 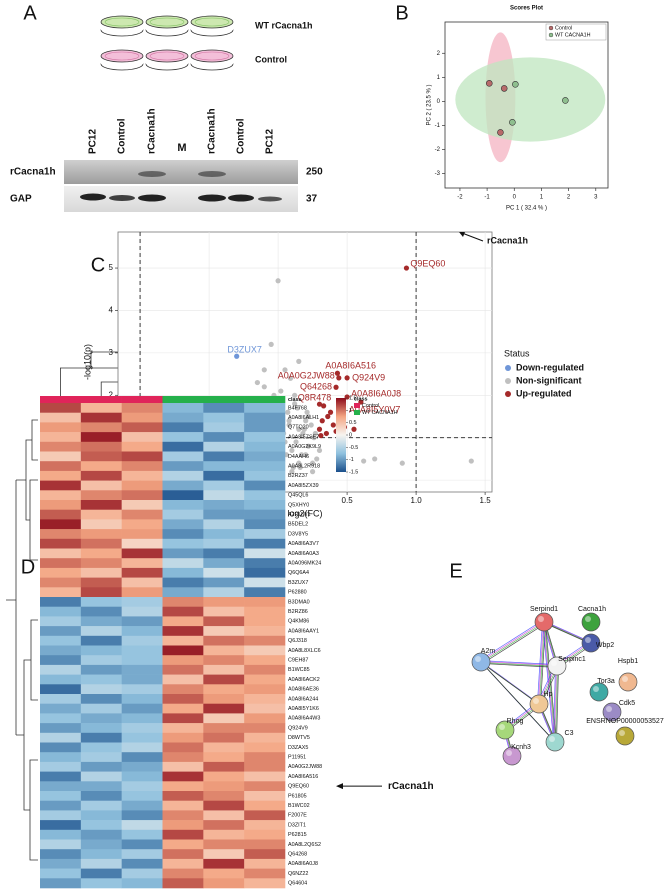 I want to click on row-label: D3ZIT1, so click(x=297, y=825).